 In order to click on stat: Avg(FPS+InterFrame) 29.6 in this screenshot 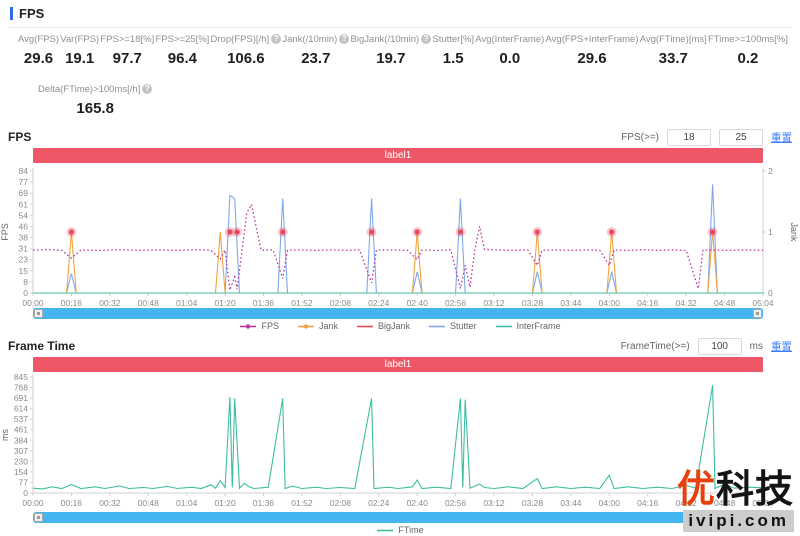, I will do `click(592, 50)`.